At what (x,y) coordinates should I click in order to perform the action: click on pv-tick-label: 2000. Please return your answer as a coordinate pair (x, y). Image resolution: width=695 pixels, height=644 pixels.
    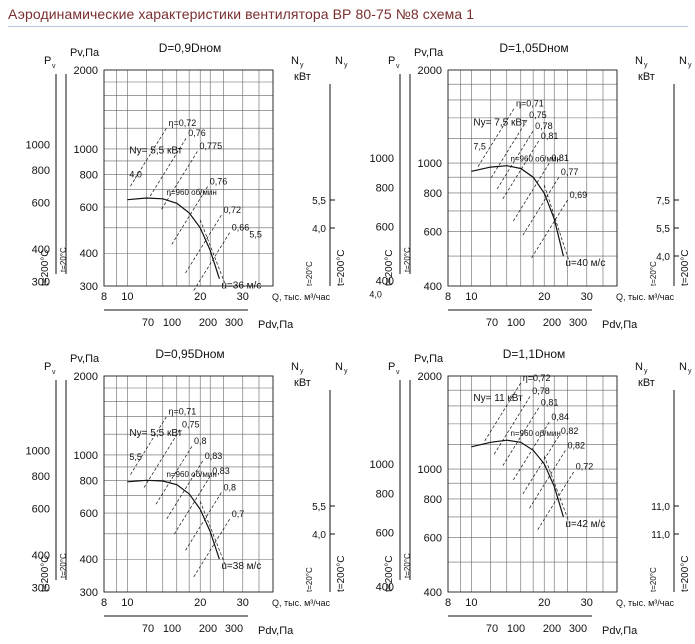
    Looking at the image, I should click on (86, 377).